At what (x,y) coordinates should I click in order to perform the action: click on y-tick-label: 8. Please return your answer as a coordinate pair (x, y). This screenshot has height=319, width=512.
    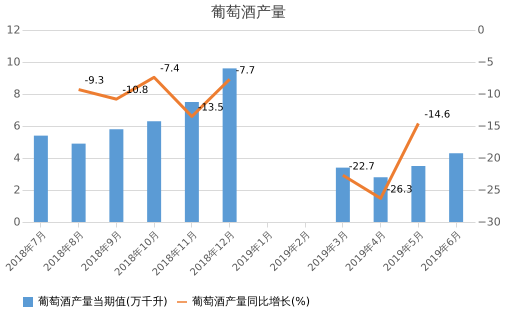
    Looking at the image, I should click on (17, 94).